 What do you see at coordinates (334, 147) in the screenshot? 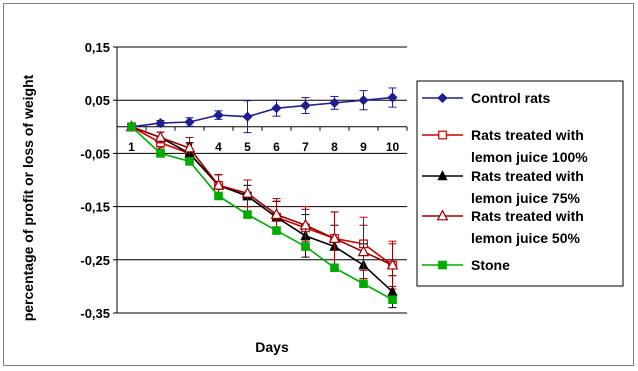
I see `x-tick-label: 8` at bounding box center [334, 147].